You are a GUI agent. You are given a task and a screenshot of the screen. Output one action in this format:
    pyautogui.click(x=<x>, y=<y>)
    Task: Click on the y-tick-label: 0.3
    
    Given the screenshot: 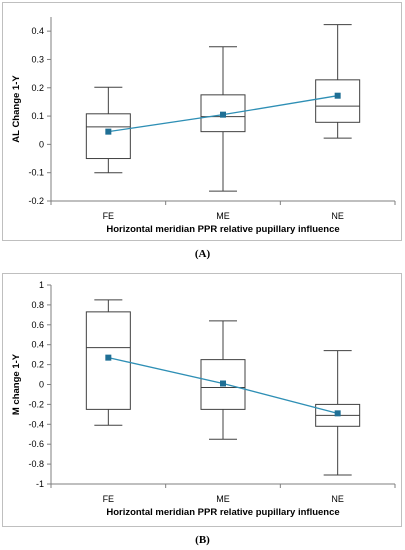 What is the action you would take?
    pyautogui.click(x=37, y=59)
    